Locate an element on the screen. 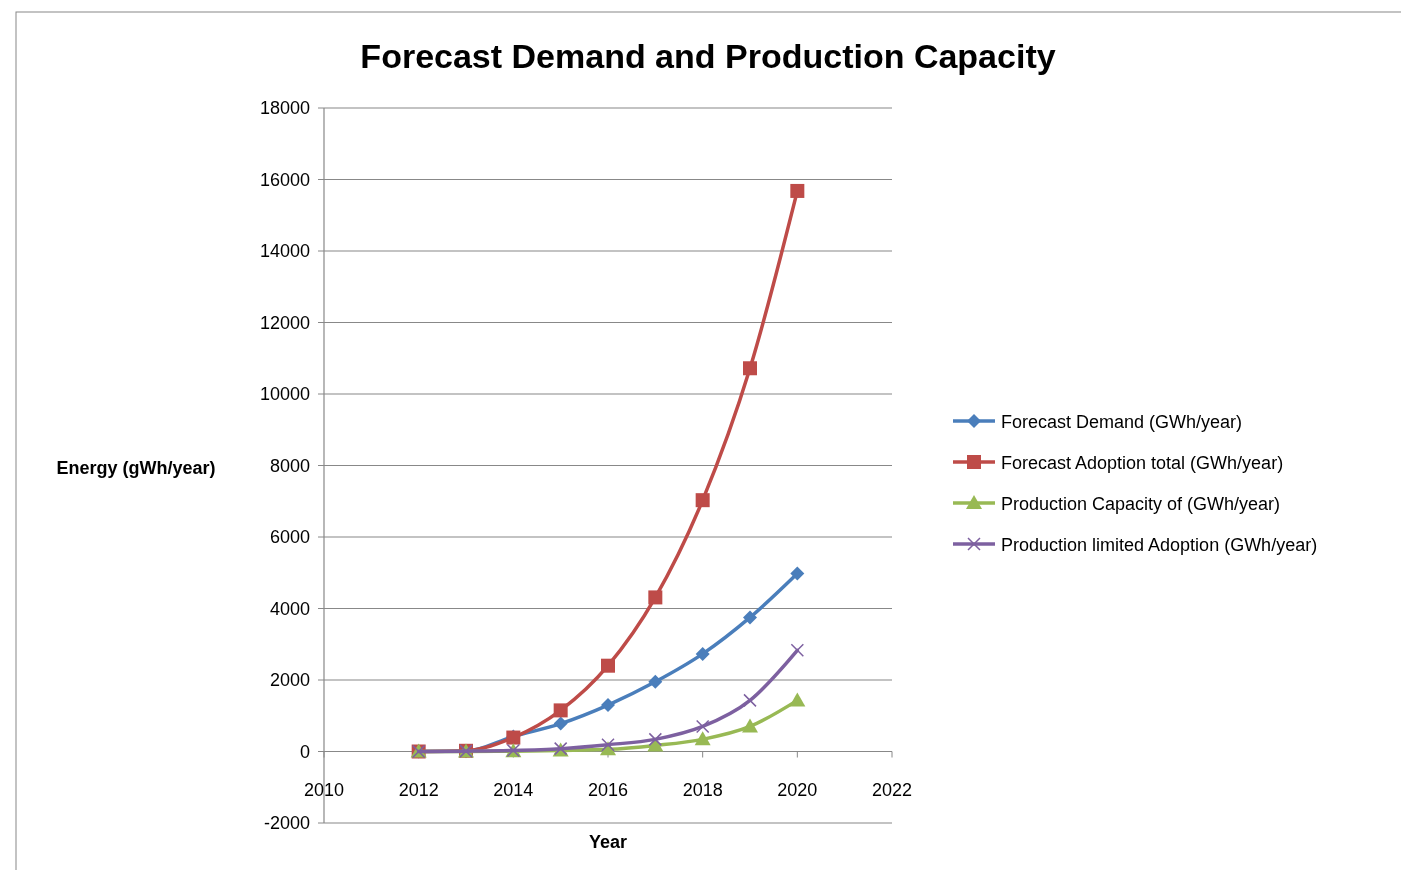 This screenshot has height=870, width=1401. x-tick-label: 2020 is located at coordinates (797, 789).